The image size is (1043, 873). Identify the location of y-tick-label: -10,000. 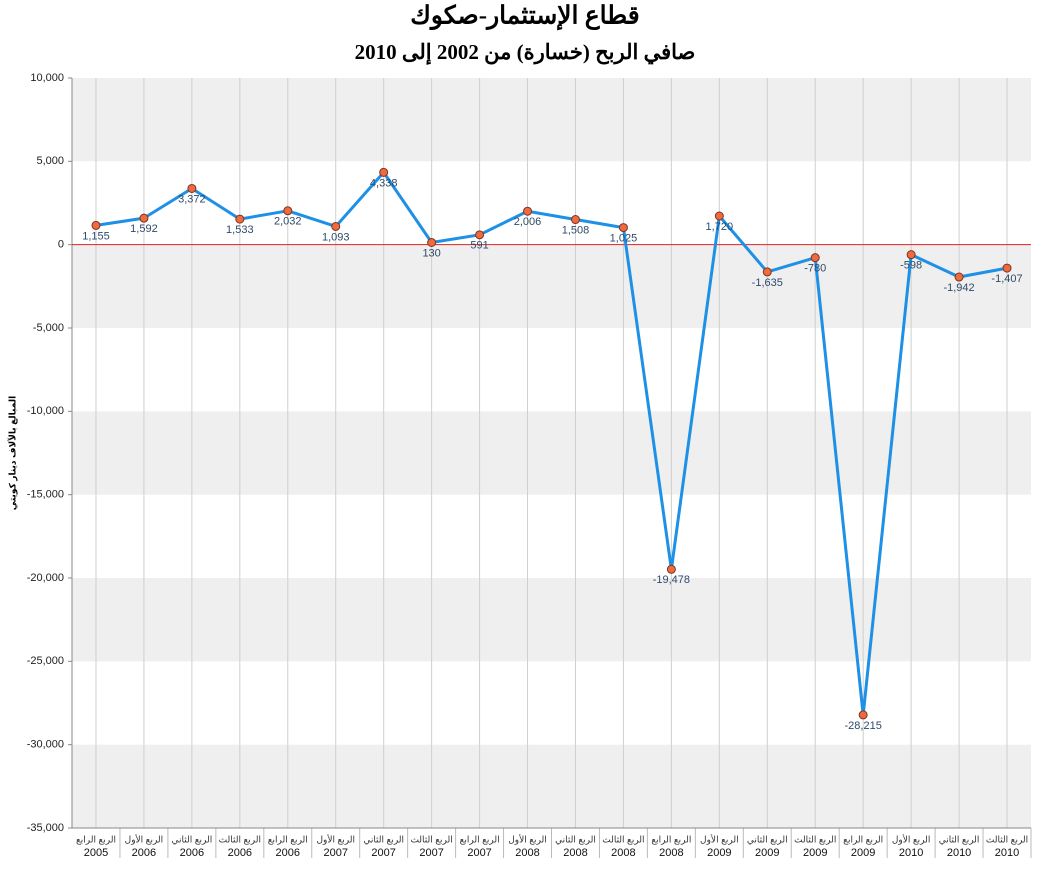
(45, 411).